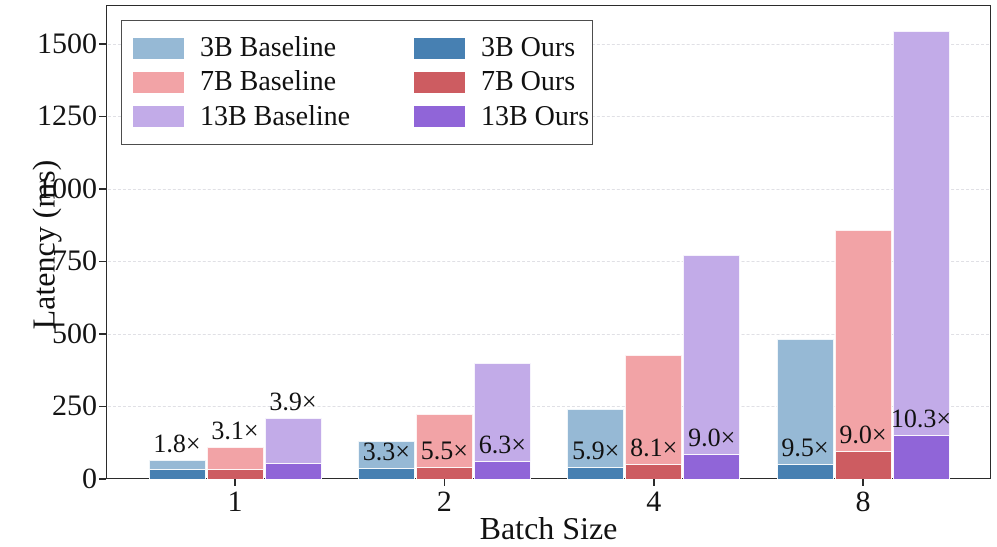 The height and width of the screenshot is (547, 997). Describe the element at coordinates (386, 451) in the screenshot. I see `speedup-label-3b-batch-2: 3.3×` at that location.